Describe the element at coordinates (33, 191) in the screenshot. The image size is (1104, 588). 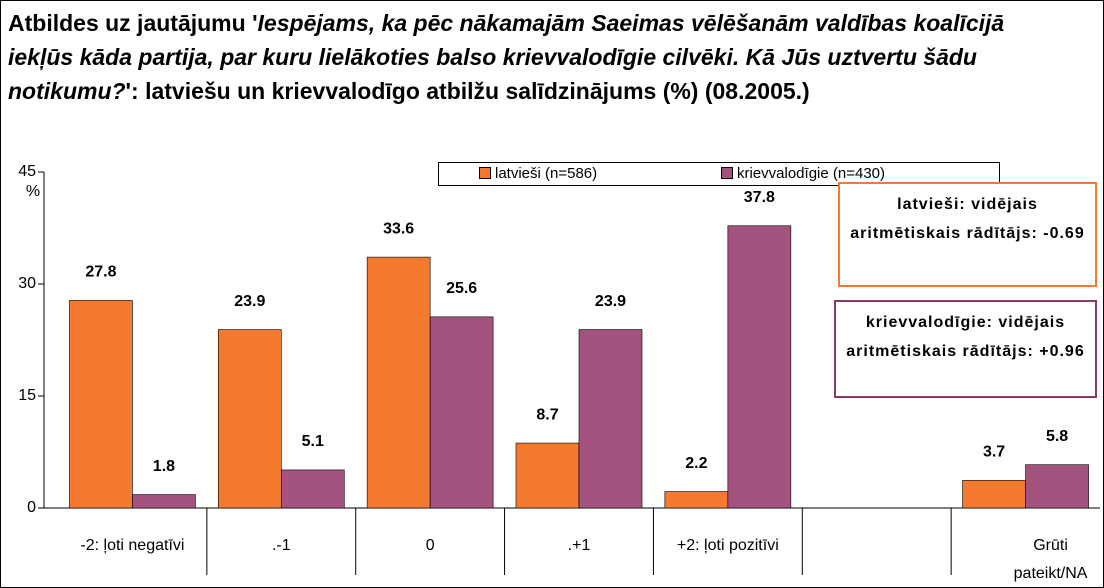
I see `y-axis-label: %` at that location.